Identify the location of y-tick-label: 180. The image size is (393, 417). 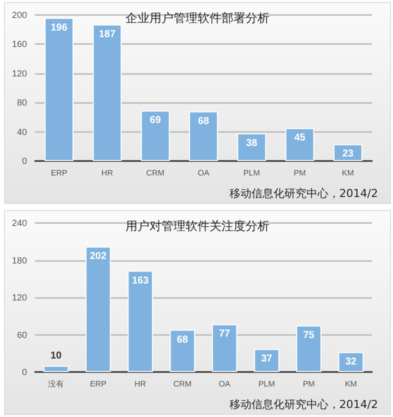
(19, 260).